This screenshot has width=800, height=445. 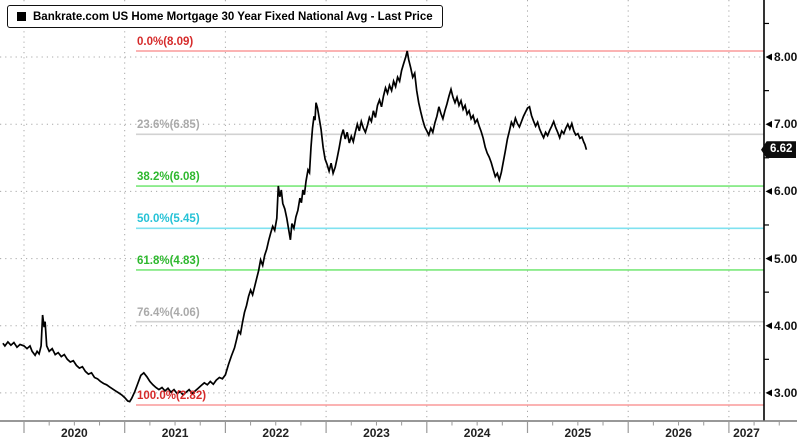 I want to click on fib-label-0: 0.0%(8.09), so click(x=165, y=42).